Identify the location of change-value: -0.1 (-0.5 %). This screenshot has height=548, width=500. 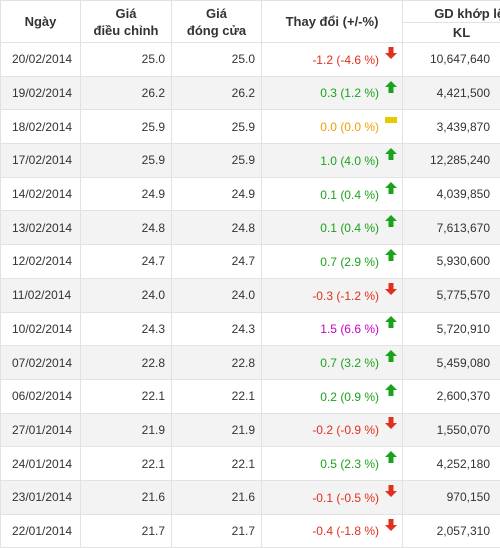
(345, 498).